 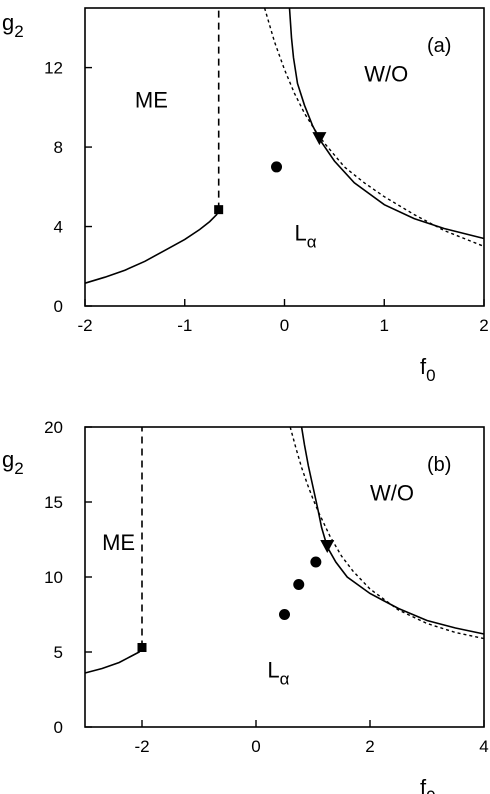 I want to click on panel-a-xtick-label: 2, so click(x=483, y=325).